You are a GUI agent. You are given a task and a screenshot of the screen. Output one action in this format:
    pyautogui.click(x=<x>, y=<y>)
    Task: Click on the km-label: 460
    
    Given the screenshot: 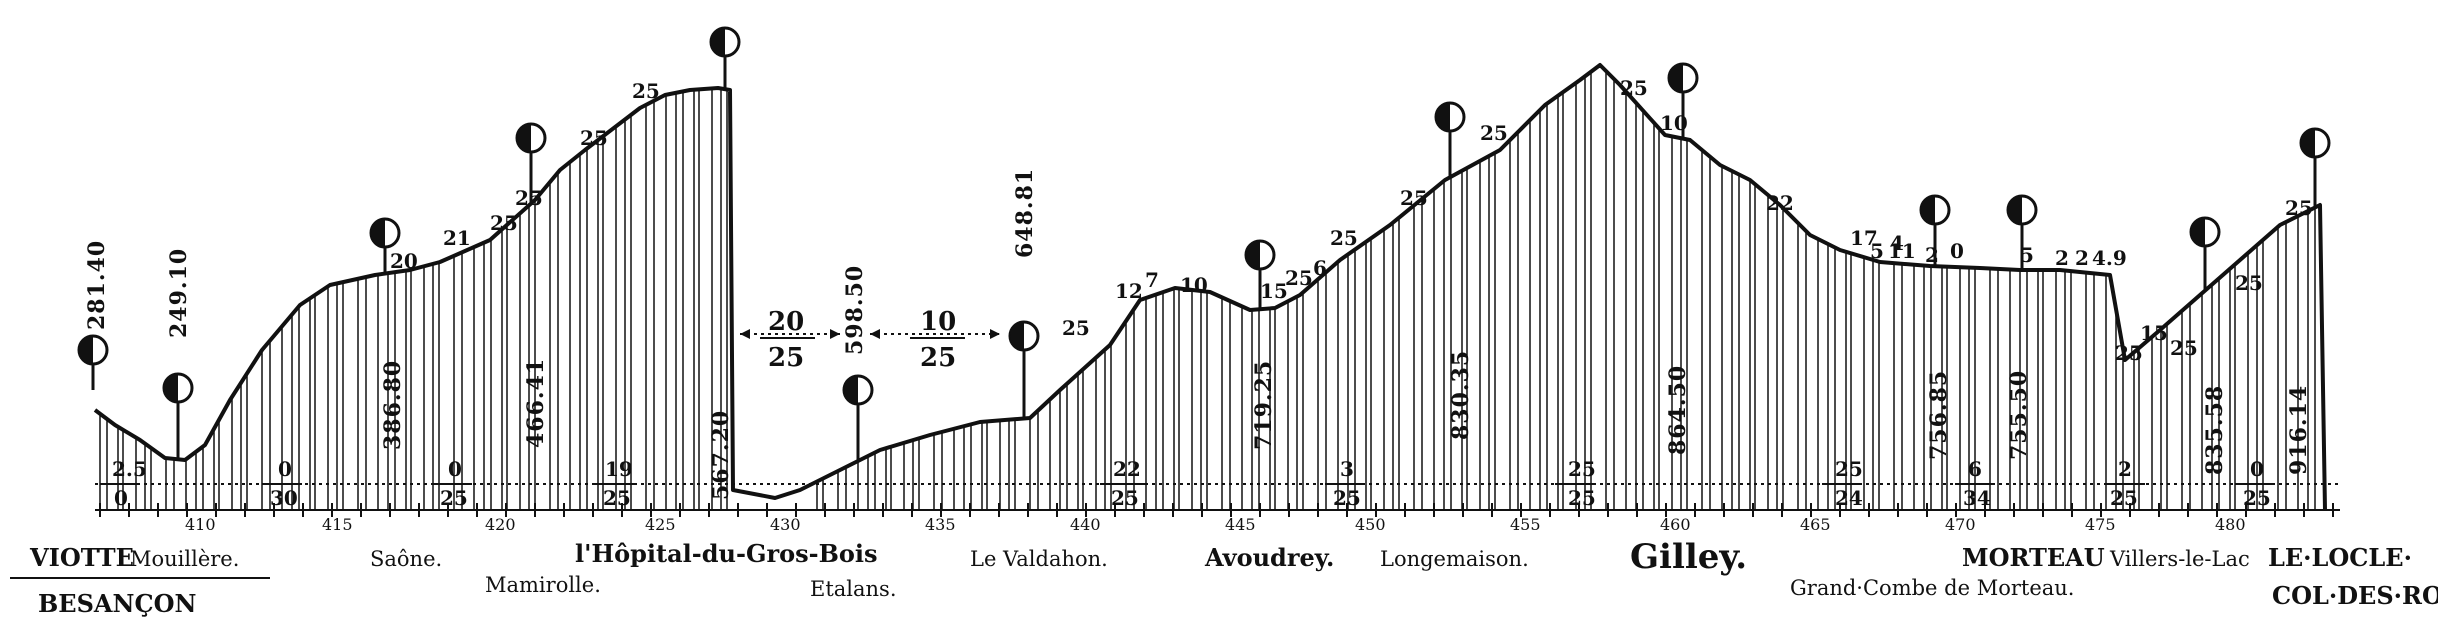 What is the action you would take?
    pyautogui.click(x=1675, y=524)
    